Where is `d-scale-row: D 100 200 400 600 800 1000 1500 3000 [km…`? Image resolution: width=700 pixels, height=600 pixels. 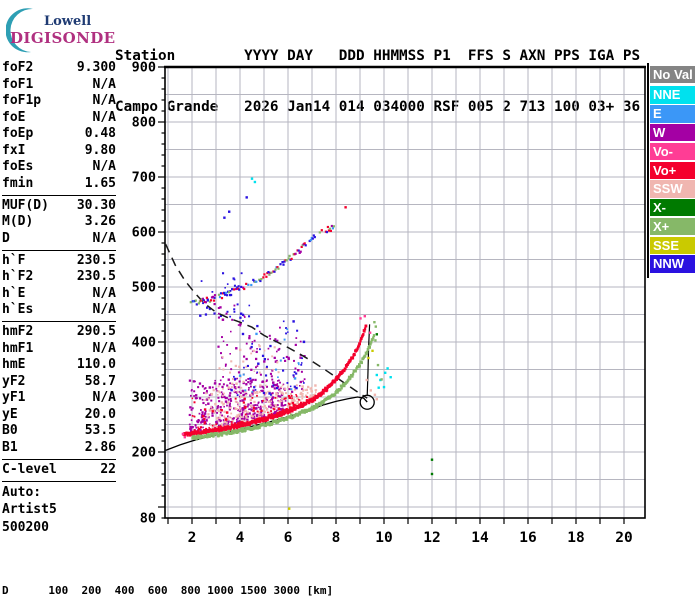 d-scale-row: D 100 200 400 600 800 1000 1500 3000 [km… is located at coordinates (168, 591).